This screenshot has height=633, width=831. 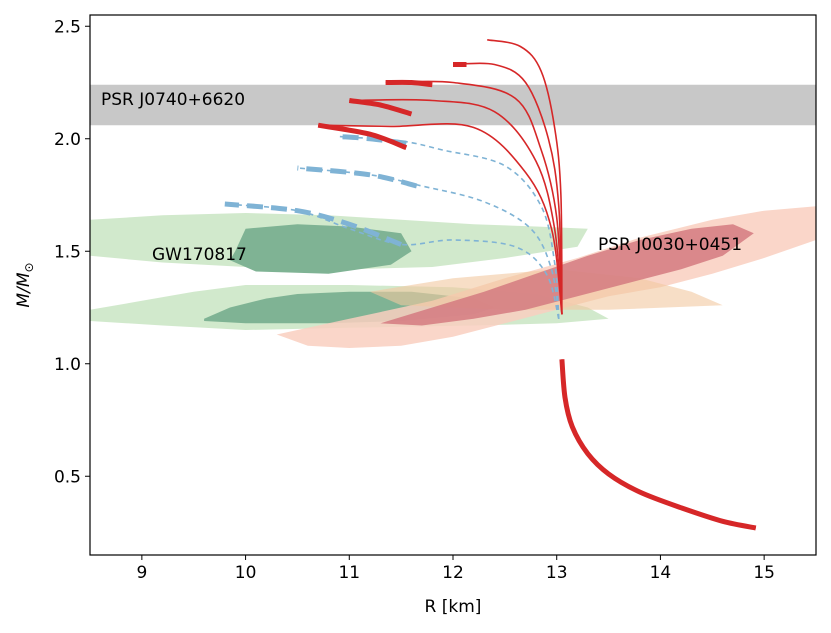 I want to click on x-tick-label: 9, so click(x=141, y=573).